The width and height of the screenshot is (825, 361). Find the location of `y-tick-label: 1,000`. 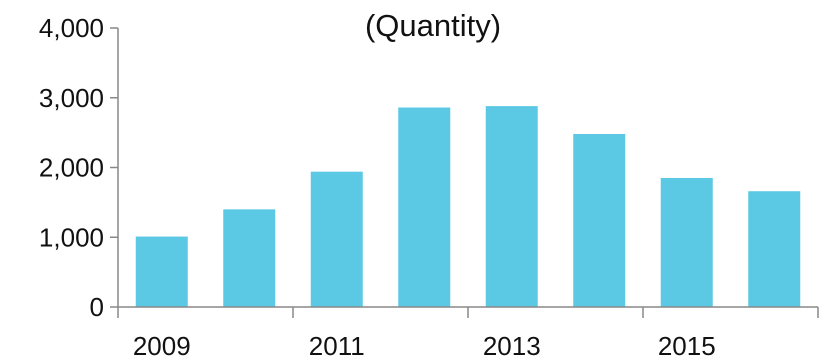

y-tick-label: 1,000 is located at coordinates (71, 237).